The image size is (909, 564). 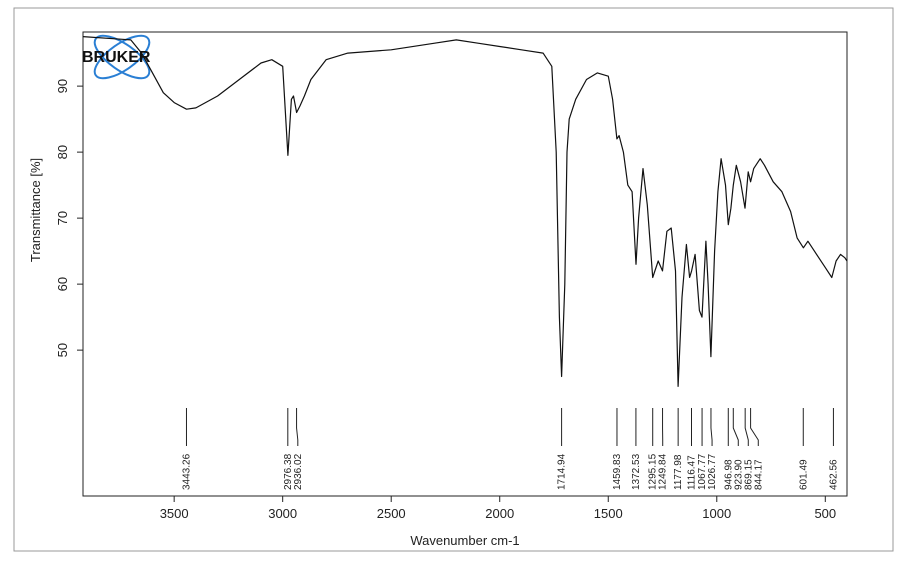 I want to click on peak-label: 1067.77, so click(x=702, y=471).